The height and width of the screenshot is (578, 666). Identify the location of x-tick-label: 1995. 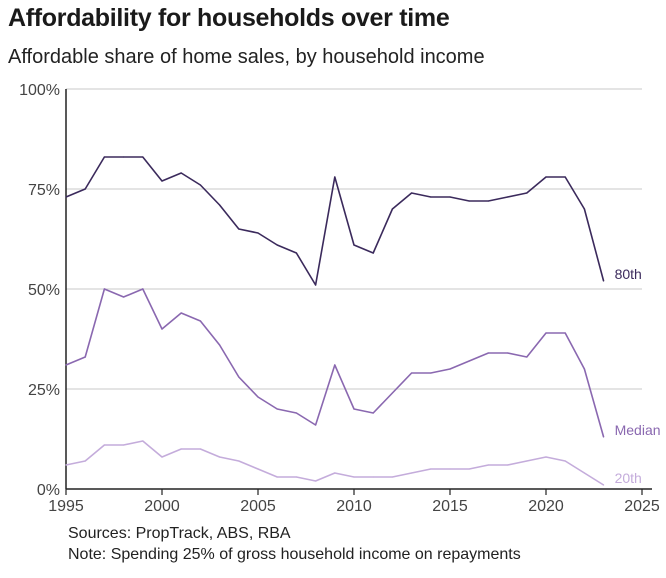
(66, 506).